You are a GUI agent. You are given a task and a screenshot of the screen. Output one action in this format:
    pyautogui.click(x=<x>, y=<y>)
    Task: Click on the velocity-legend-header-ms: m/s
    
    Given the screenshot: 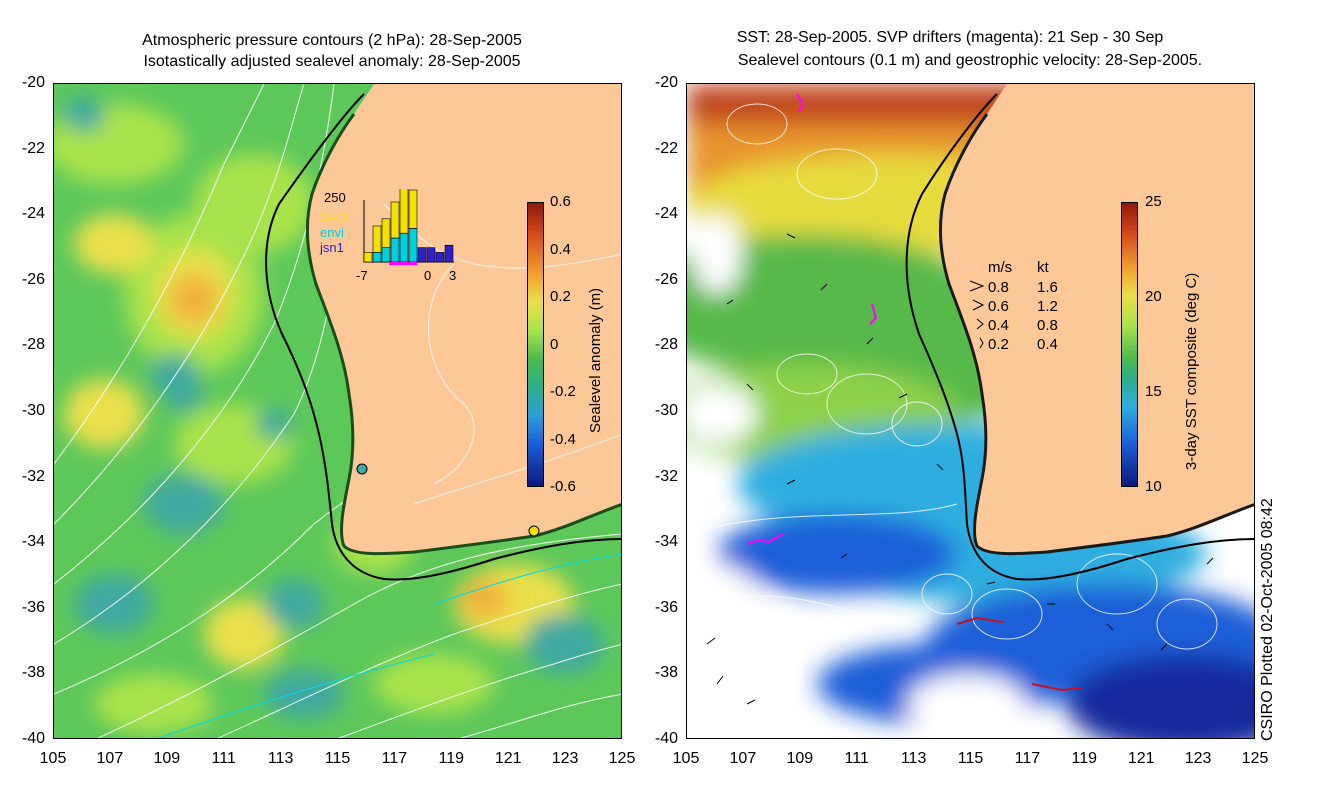 What is the action you would take?
    pyautogui.click(x=1000, y=267)
    